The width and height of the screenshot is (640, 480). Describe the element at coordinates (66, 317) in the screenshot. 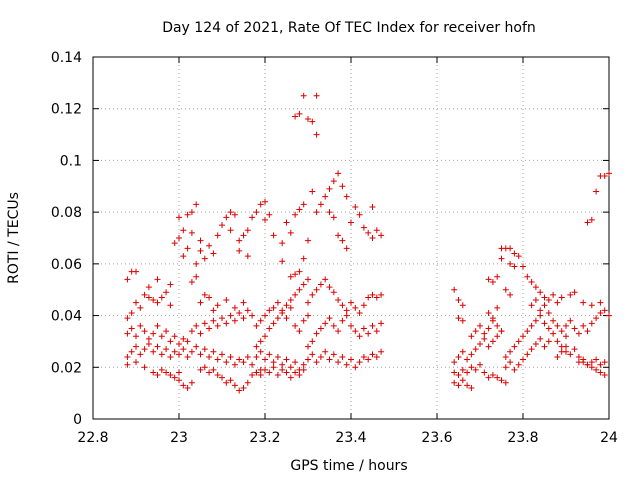

I see `y-tick-label: 0.04` at that location.